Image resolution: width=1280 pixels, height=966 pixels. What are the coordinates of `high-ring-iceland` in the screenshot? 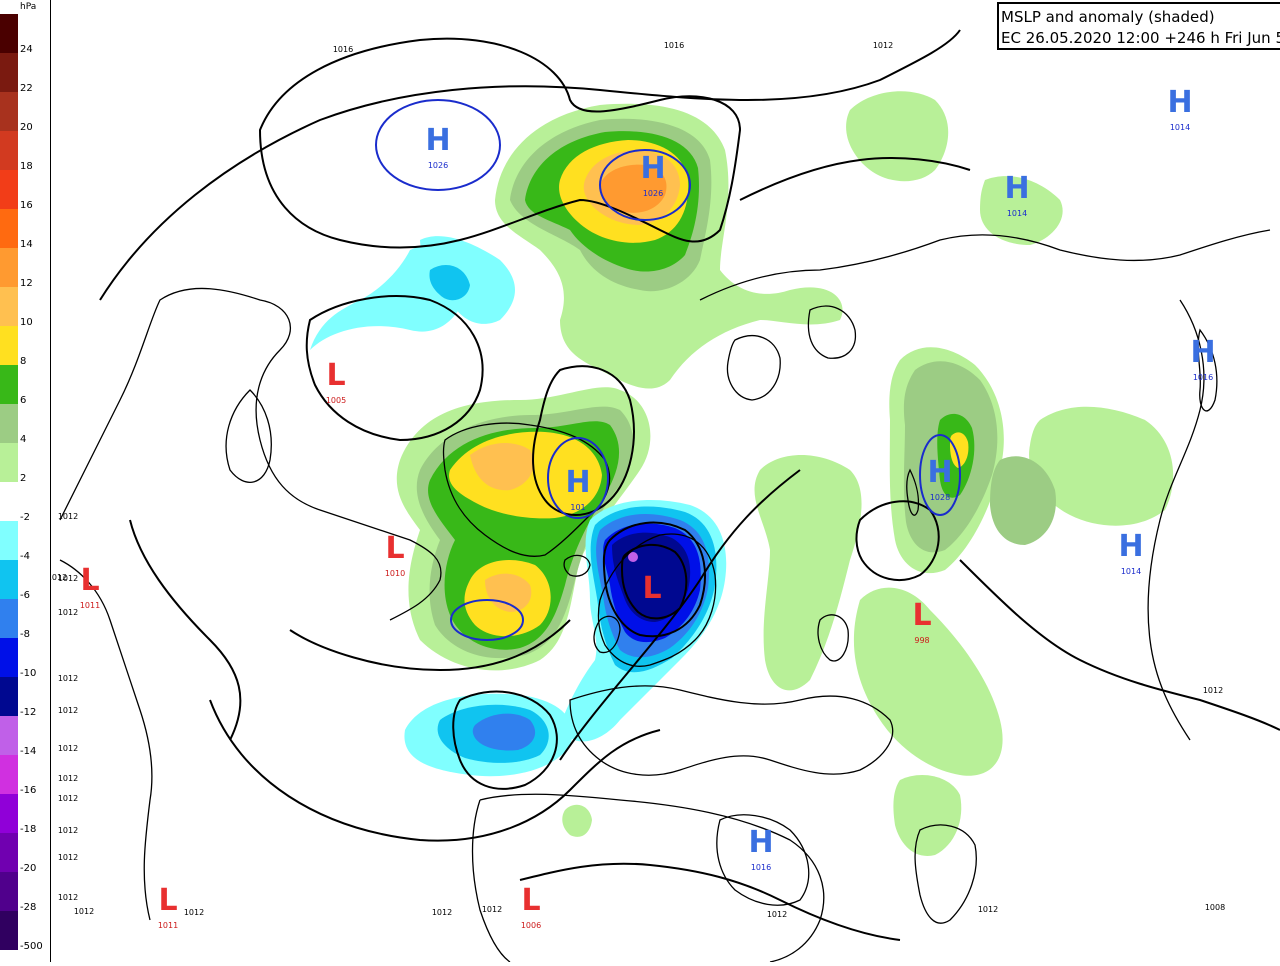 It's located at (487, 620).